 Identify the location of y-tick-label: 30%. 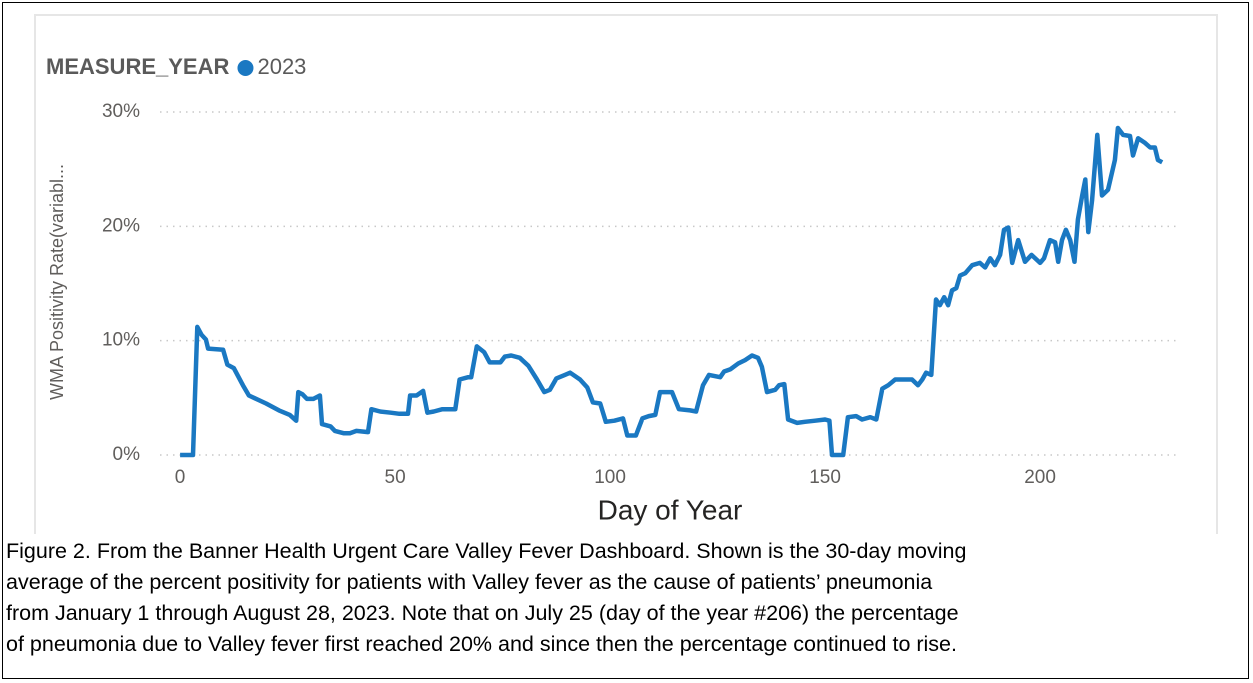
(121, 111).